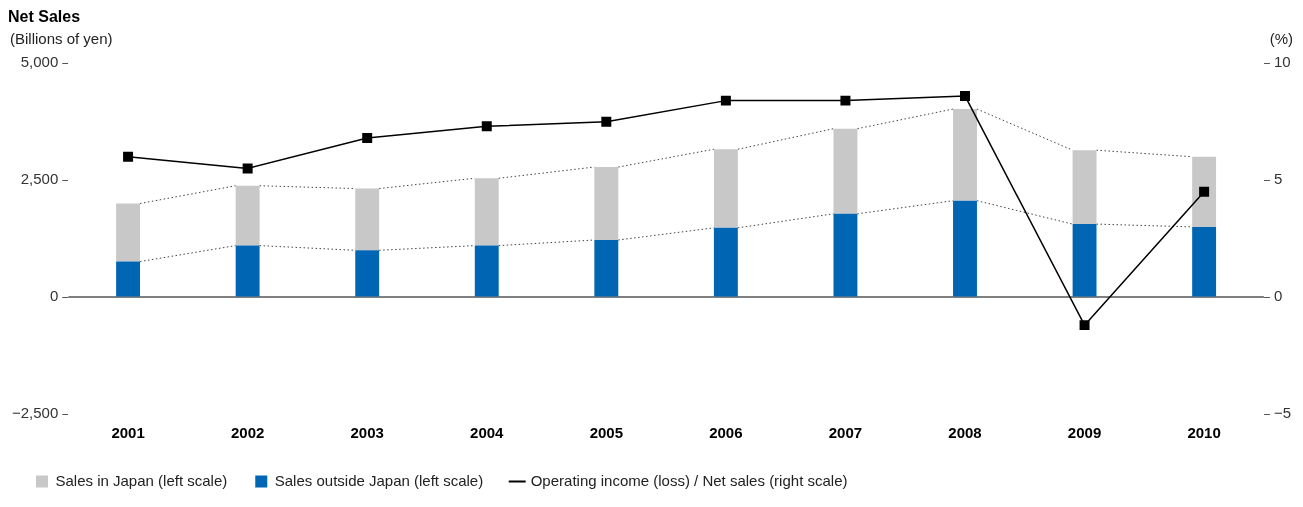  Describe the element at coordinates (845, 433) in the screenshot. I see `x-tick-label: 2007` at that location.